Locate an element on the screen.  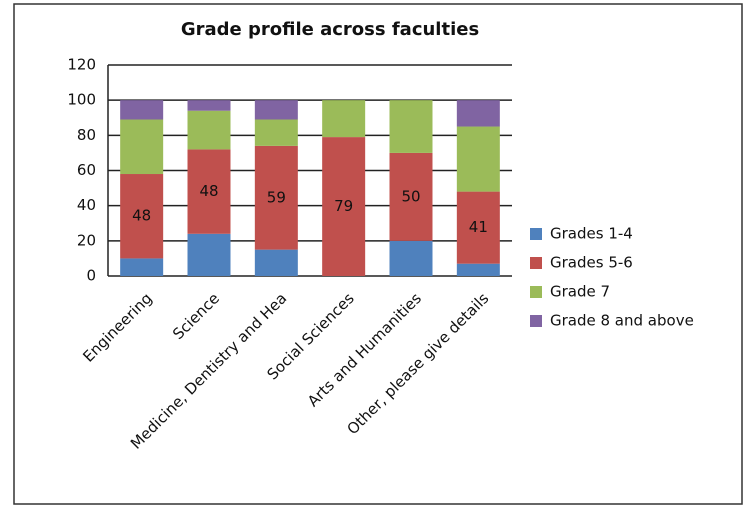
data-label: 50 is located at coordinates (410, 196).